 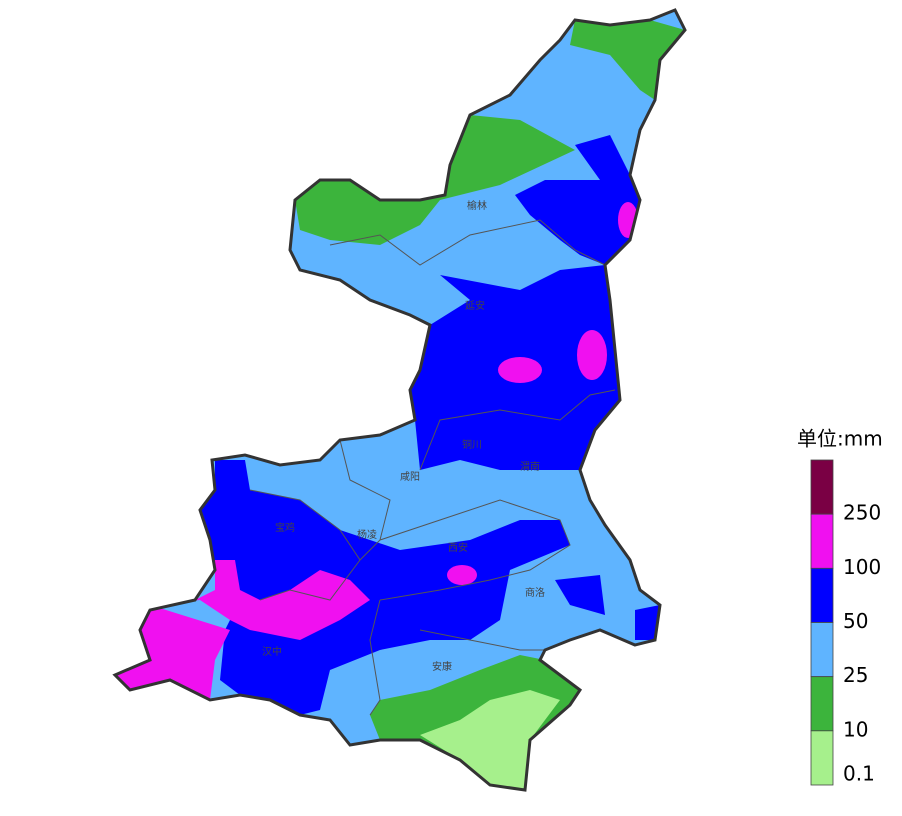 I want to click on legend-label: 25, so click(x=855, y=675).